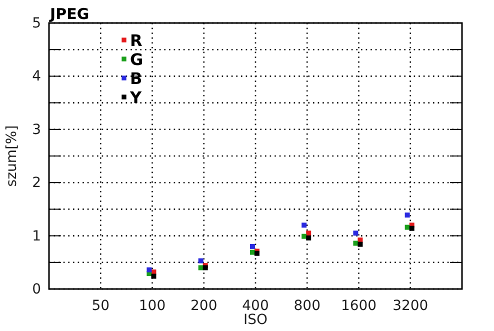 The width and height of the screenshot is (494, 331). Describe the element at coordinates (36, 236) in the screenshot. I see `y-tick-label: 1` at that location.